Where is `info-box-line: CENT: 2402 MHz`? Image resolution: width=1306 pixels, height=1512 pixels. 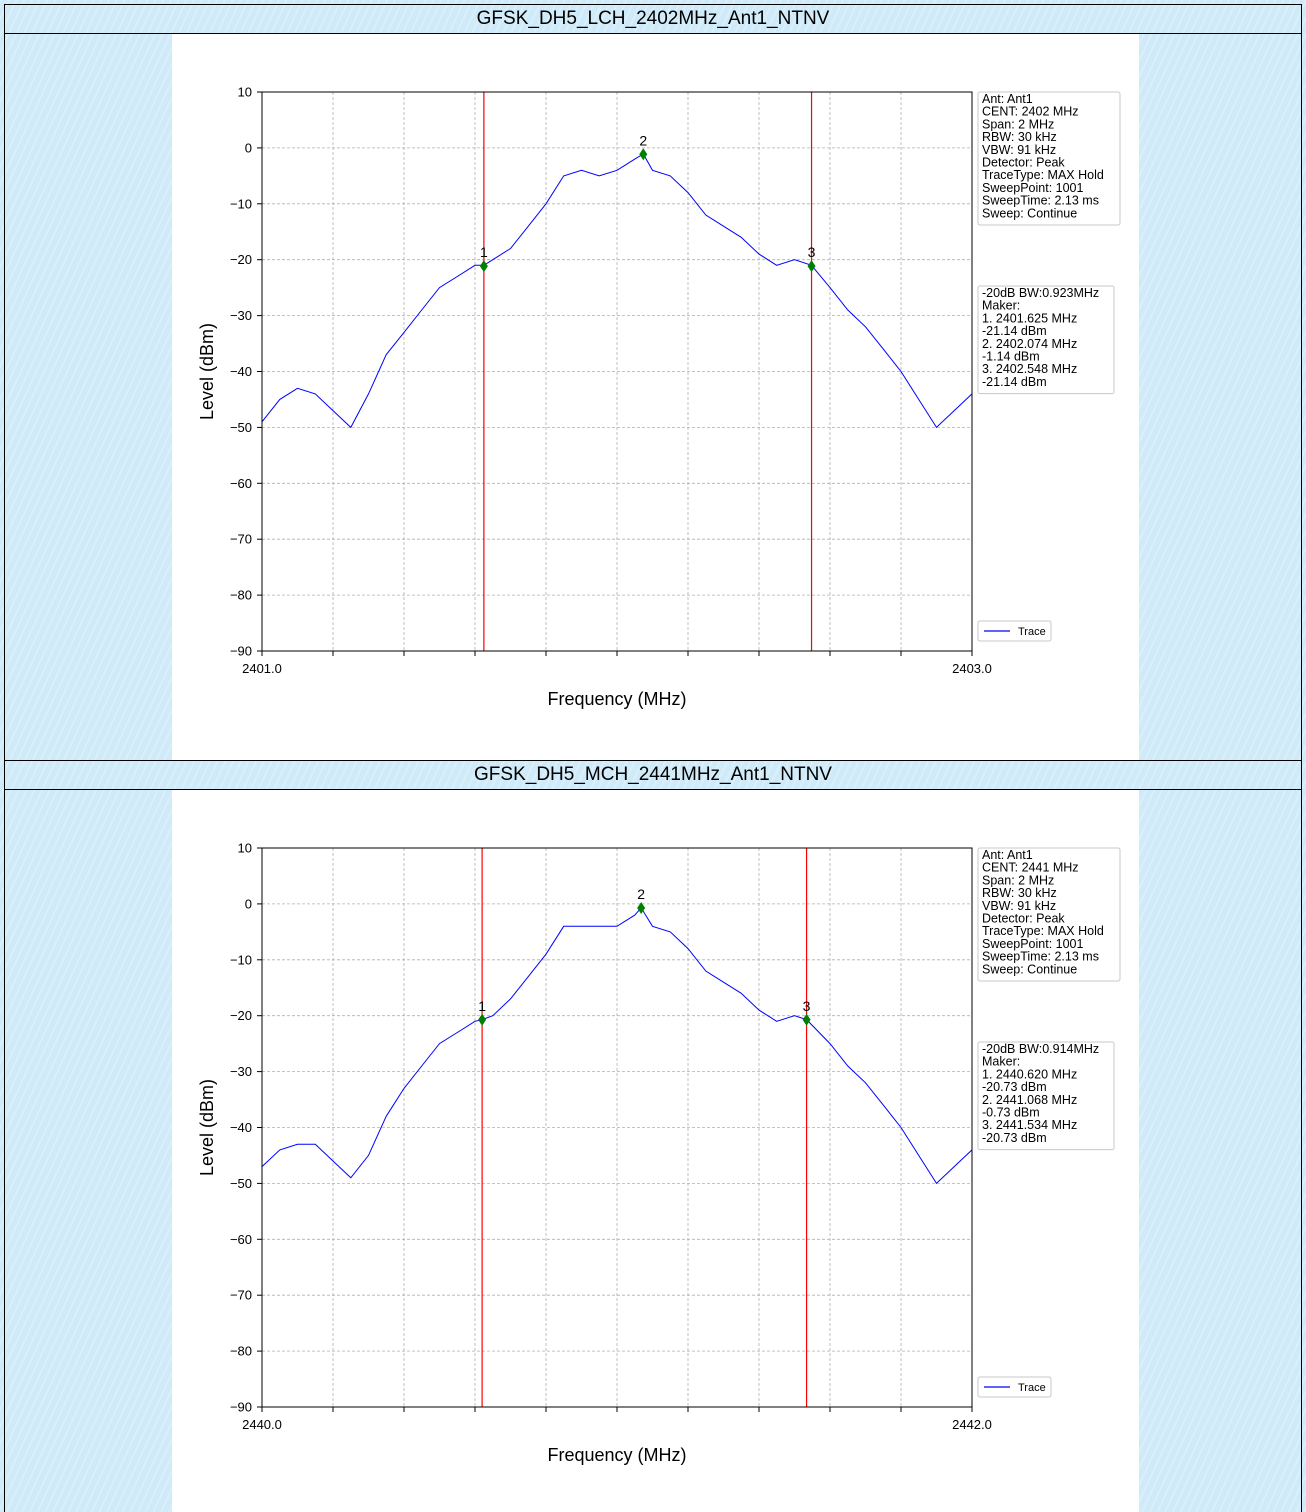
info-box-line: CENT: 2402 MHz is located at coordinates (1030, 112).